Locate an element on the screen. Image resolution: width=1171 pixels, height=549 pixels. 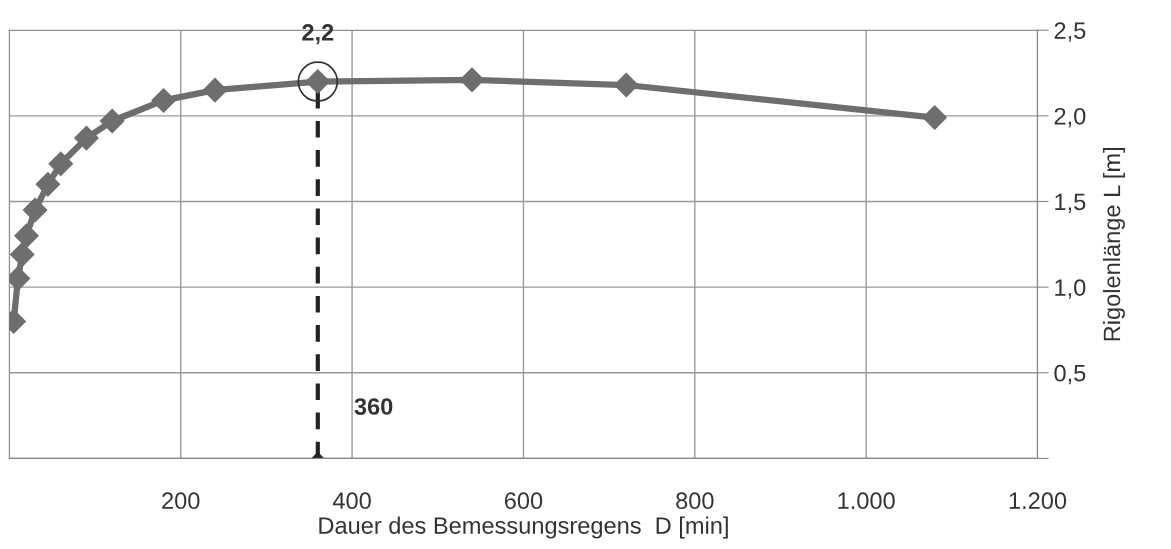
x-tick-label: 1.000 is located at coordinates (866, 501).